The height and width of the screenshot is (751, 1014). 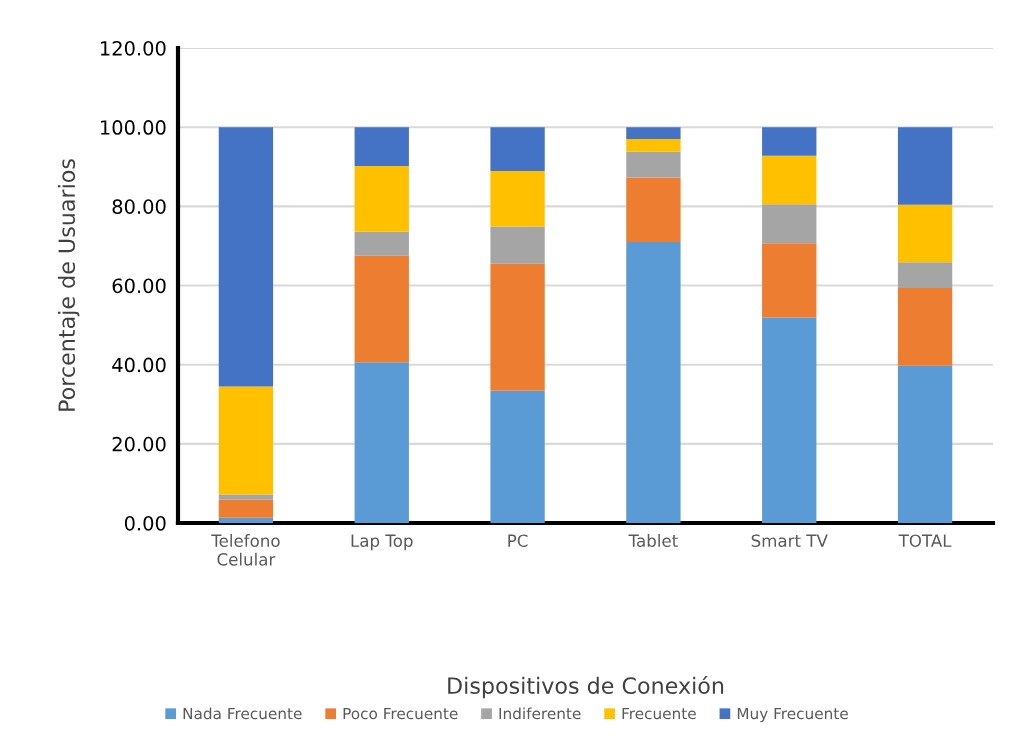 What do you see at coordinates (139, 444) in the screenshot?
I see `y-tick-label: 20.00` at bounding box center [139, 444].